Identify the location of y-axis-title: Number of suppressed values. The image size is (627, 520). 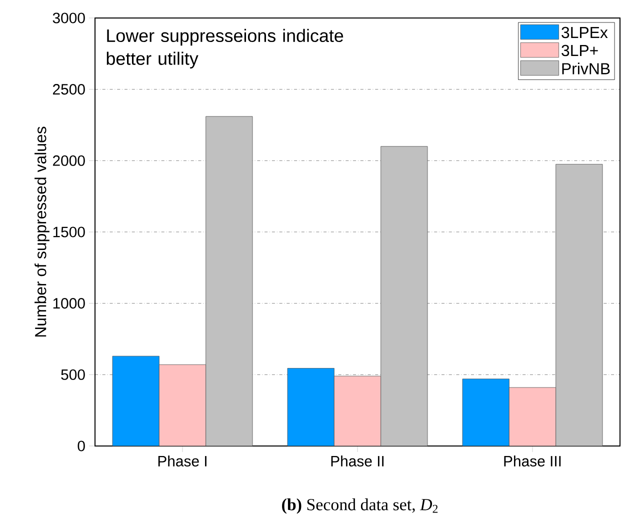
(42, 231).